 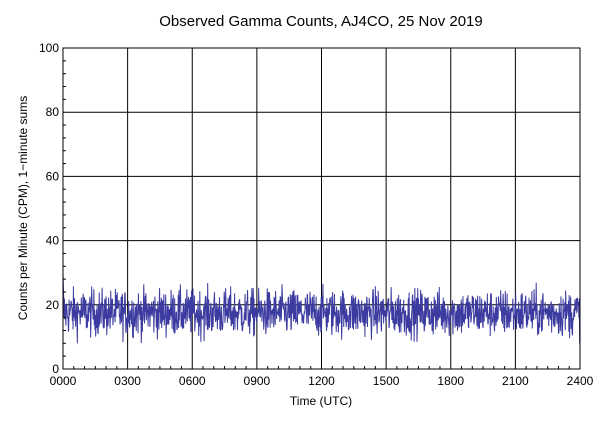 What do you see at coordinates (192, 381) in the screenshot?
I see `x-tick-label: 0600` at bounding box center [192, 381].